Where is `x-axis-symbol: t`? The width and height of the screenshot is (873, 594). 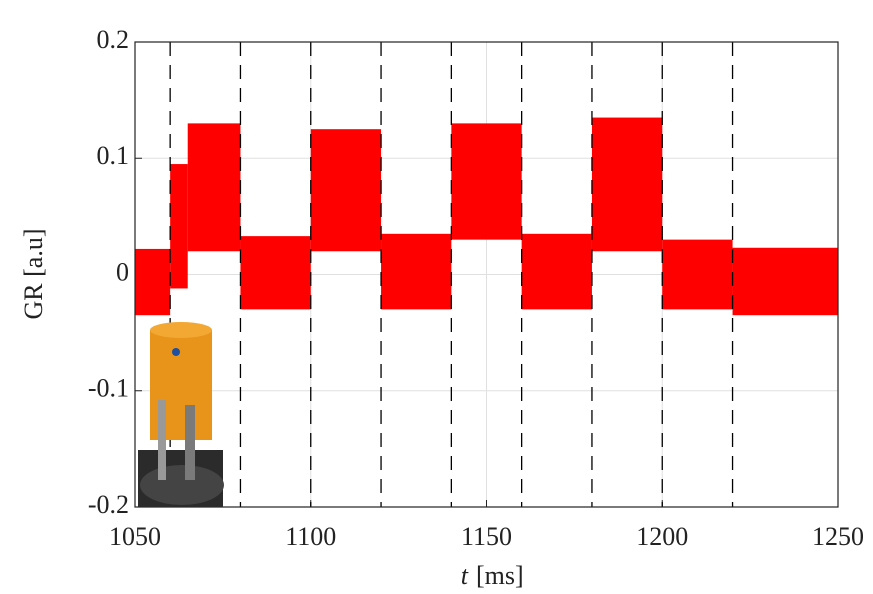
x-axis-symbol: t is located at coordinates (465, 575).